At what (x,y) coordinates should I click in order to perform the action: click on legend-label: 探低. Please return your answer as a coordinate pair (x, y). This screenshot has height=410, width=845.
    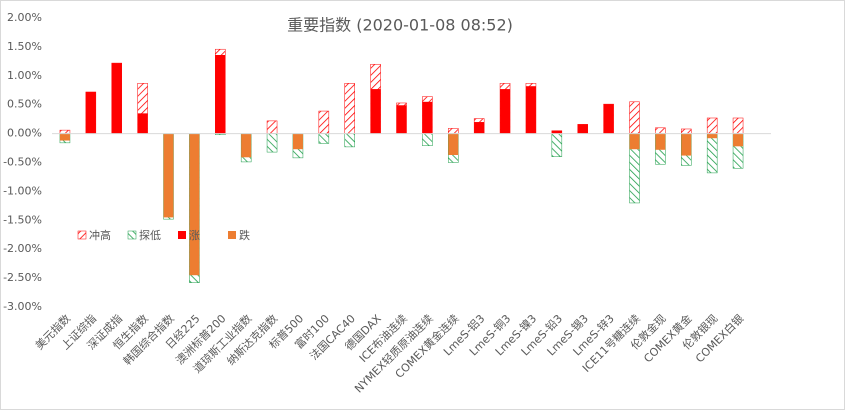
    Looking at the image, I should click on (150, 235).